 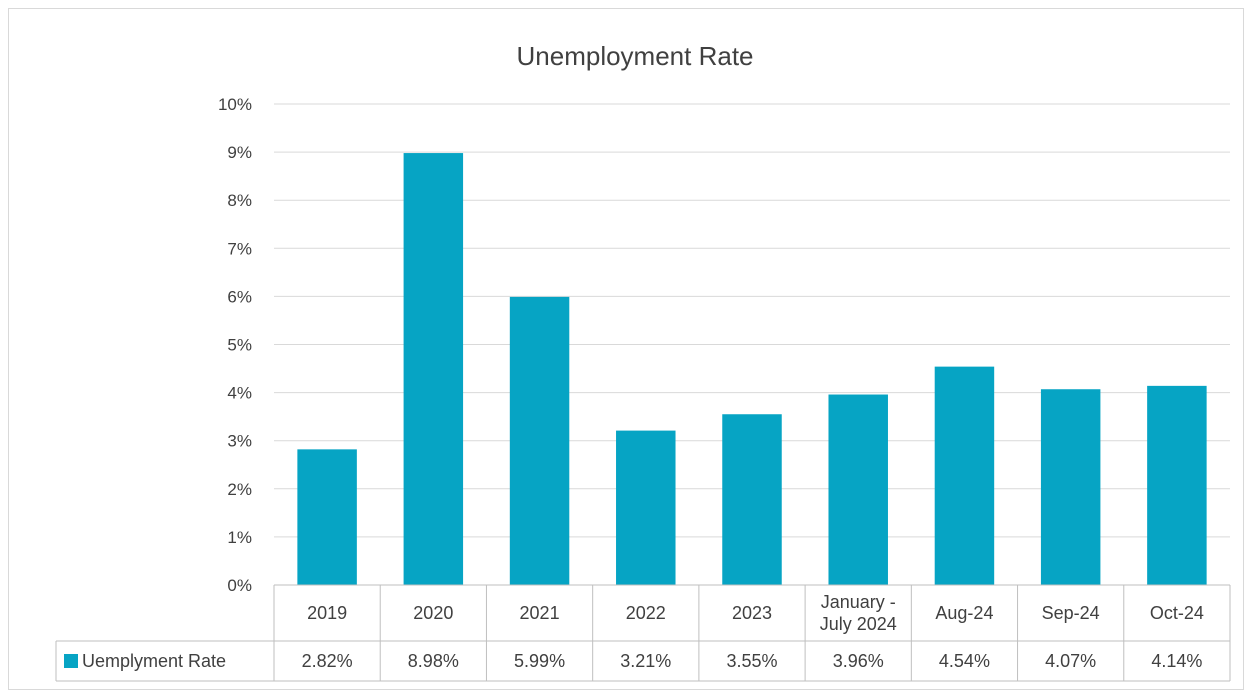 What do you see at coordinates (964, 661) in the screenshot?
I see `data-value-label: 4.54%` at bounding box center [964, 661].